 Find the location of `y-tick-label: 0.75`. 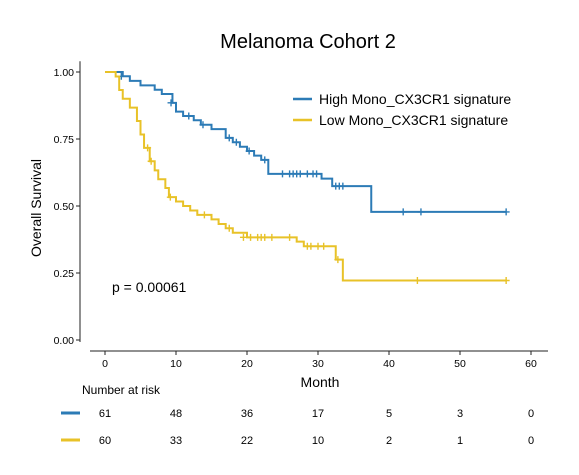

y-tick-label: 0.75 is located at coordinates (64, 140).